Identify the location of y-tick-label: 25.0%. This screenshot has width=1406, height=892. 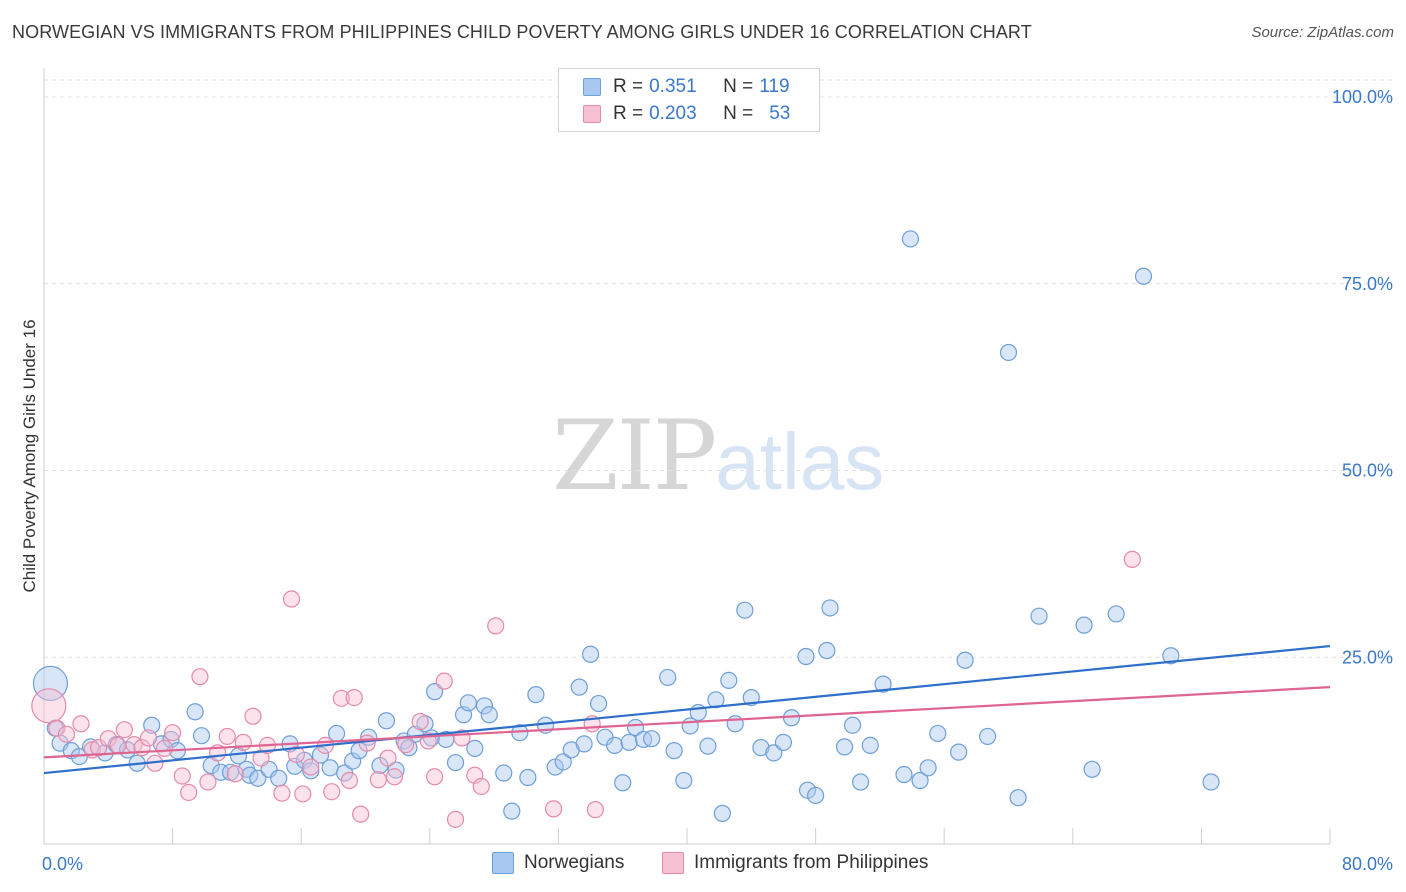
(1367, 657).